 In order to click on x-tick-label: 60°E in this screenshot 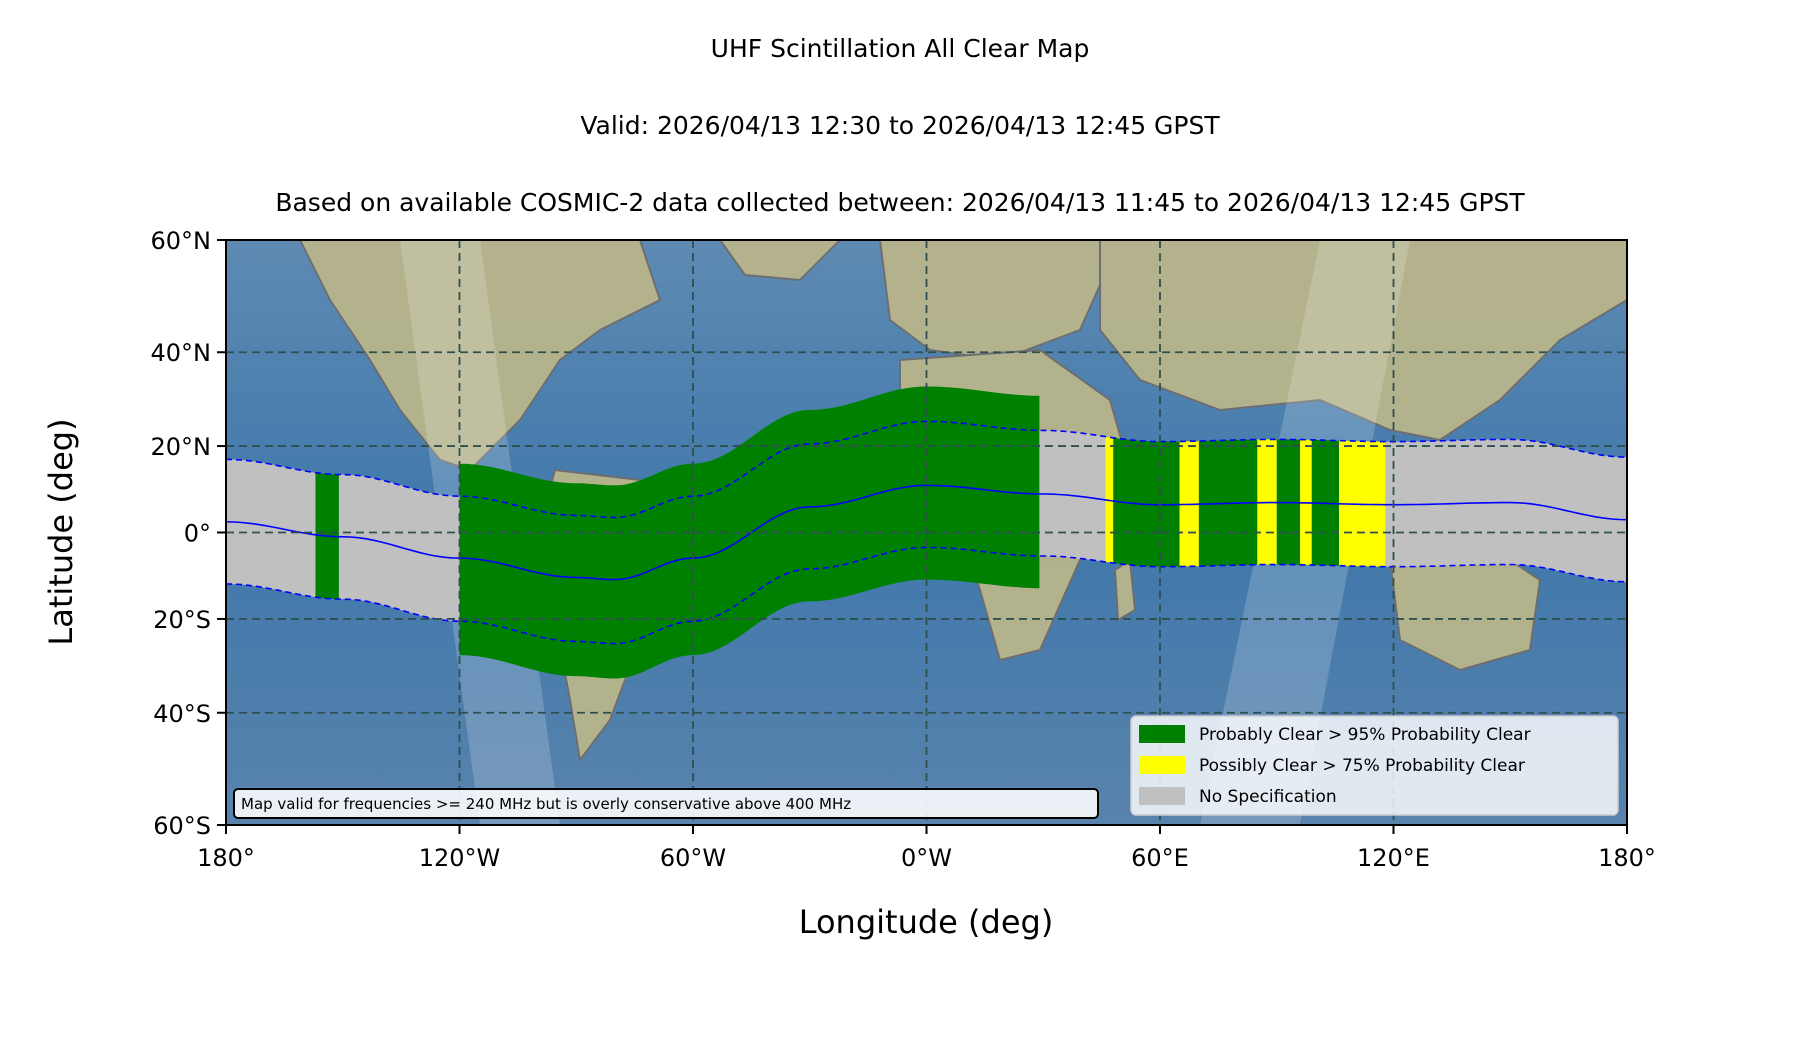, I will do `click(1160, 858)`.